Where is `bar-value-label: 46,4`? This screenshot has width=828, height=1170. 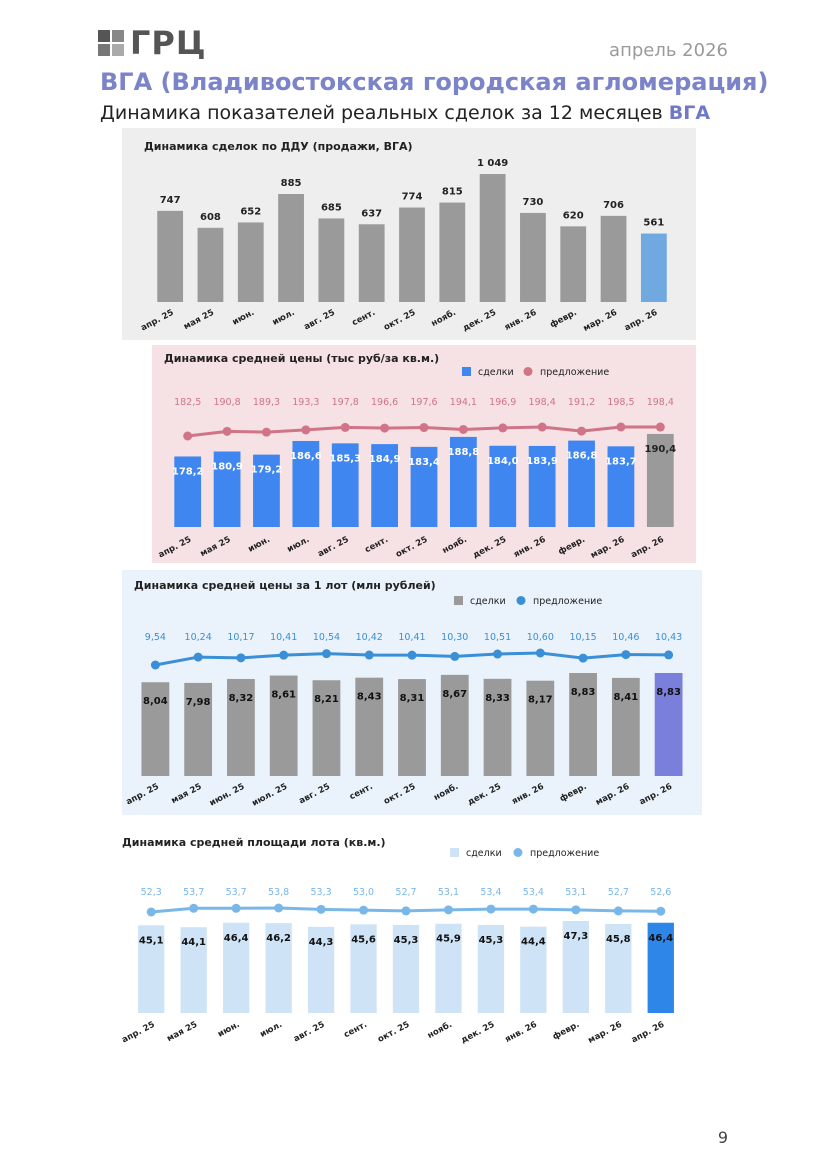 bar-value-label: 46,4 is located at coordinates (236, 938).